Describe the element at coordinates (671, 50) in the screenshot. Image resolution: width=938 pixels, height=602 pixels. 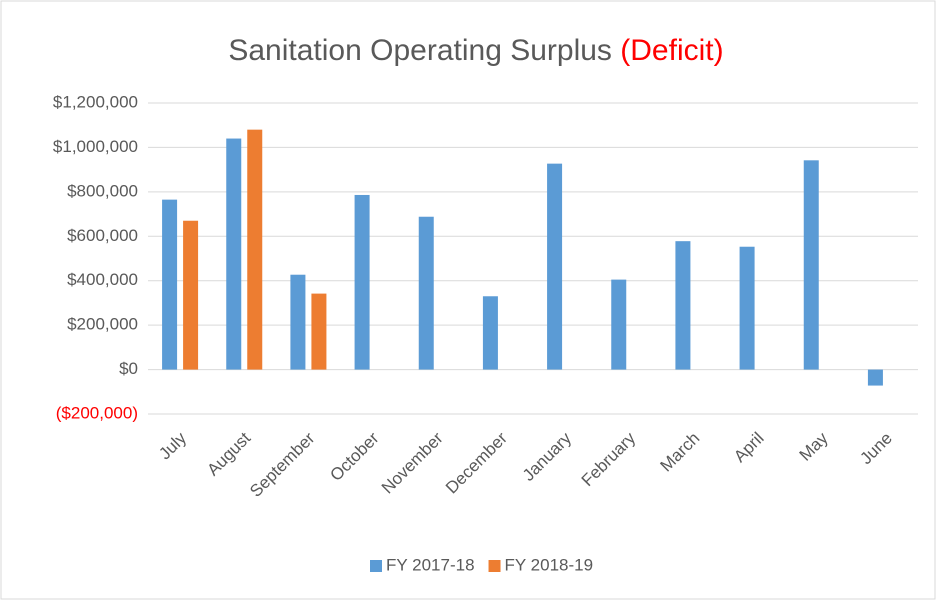
I see `title-suffix: (Deficit)` at that location.